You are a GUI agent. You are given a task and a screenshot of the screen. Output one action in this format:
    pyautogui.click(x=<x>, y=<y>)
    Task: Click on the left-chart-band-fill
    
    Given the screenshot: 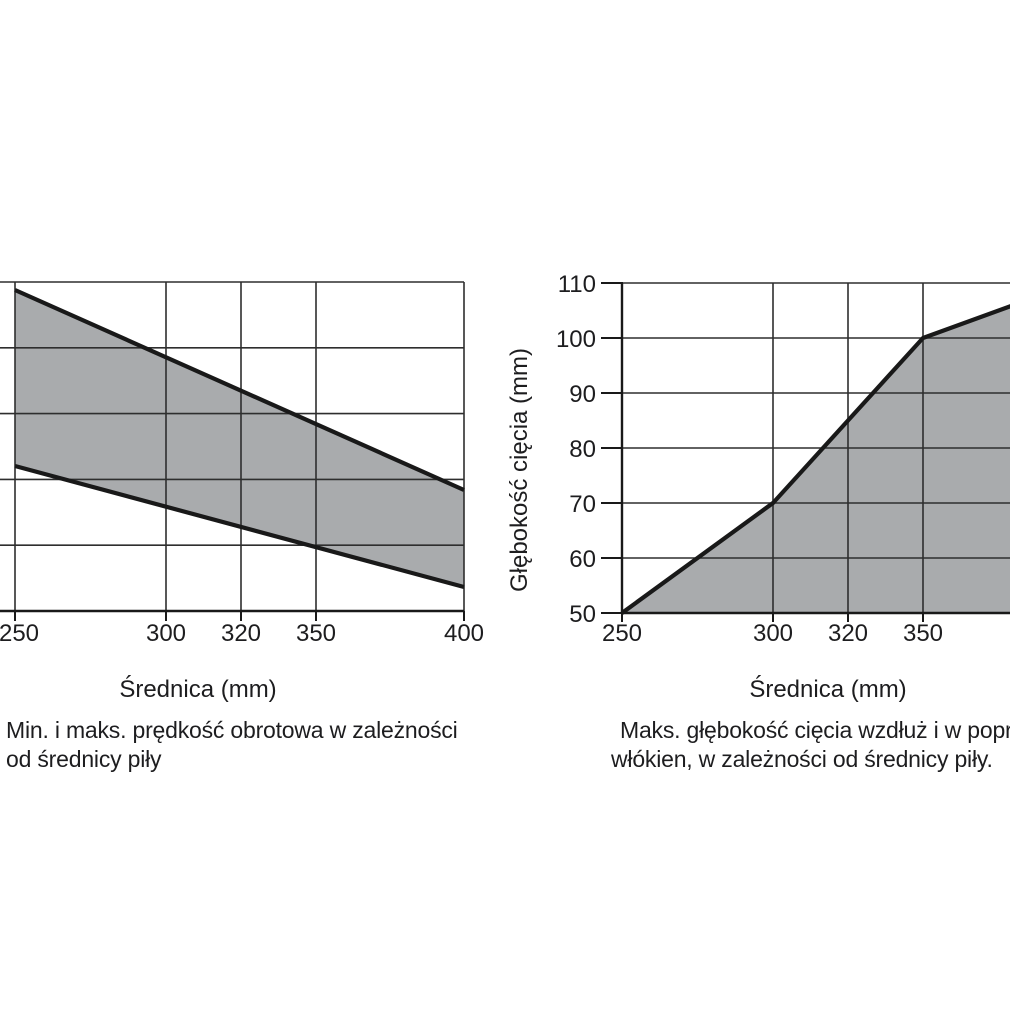 What is the action you would take?
    pyautogui.click(x=239, y=438)
    